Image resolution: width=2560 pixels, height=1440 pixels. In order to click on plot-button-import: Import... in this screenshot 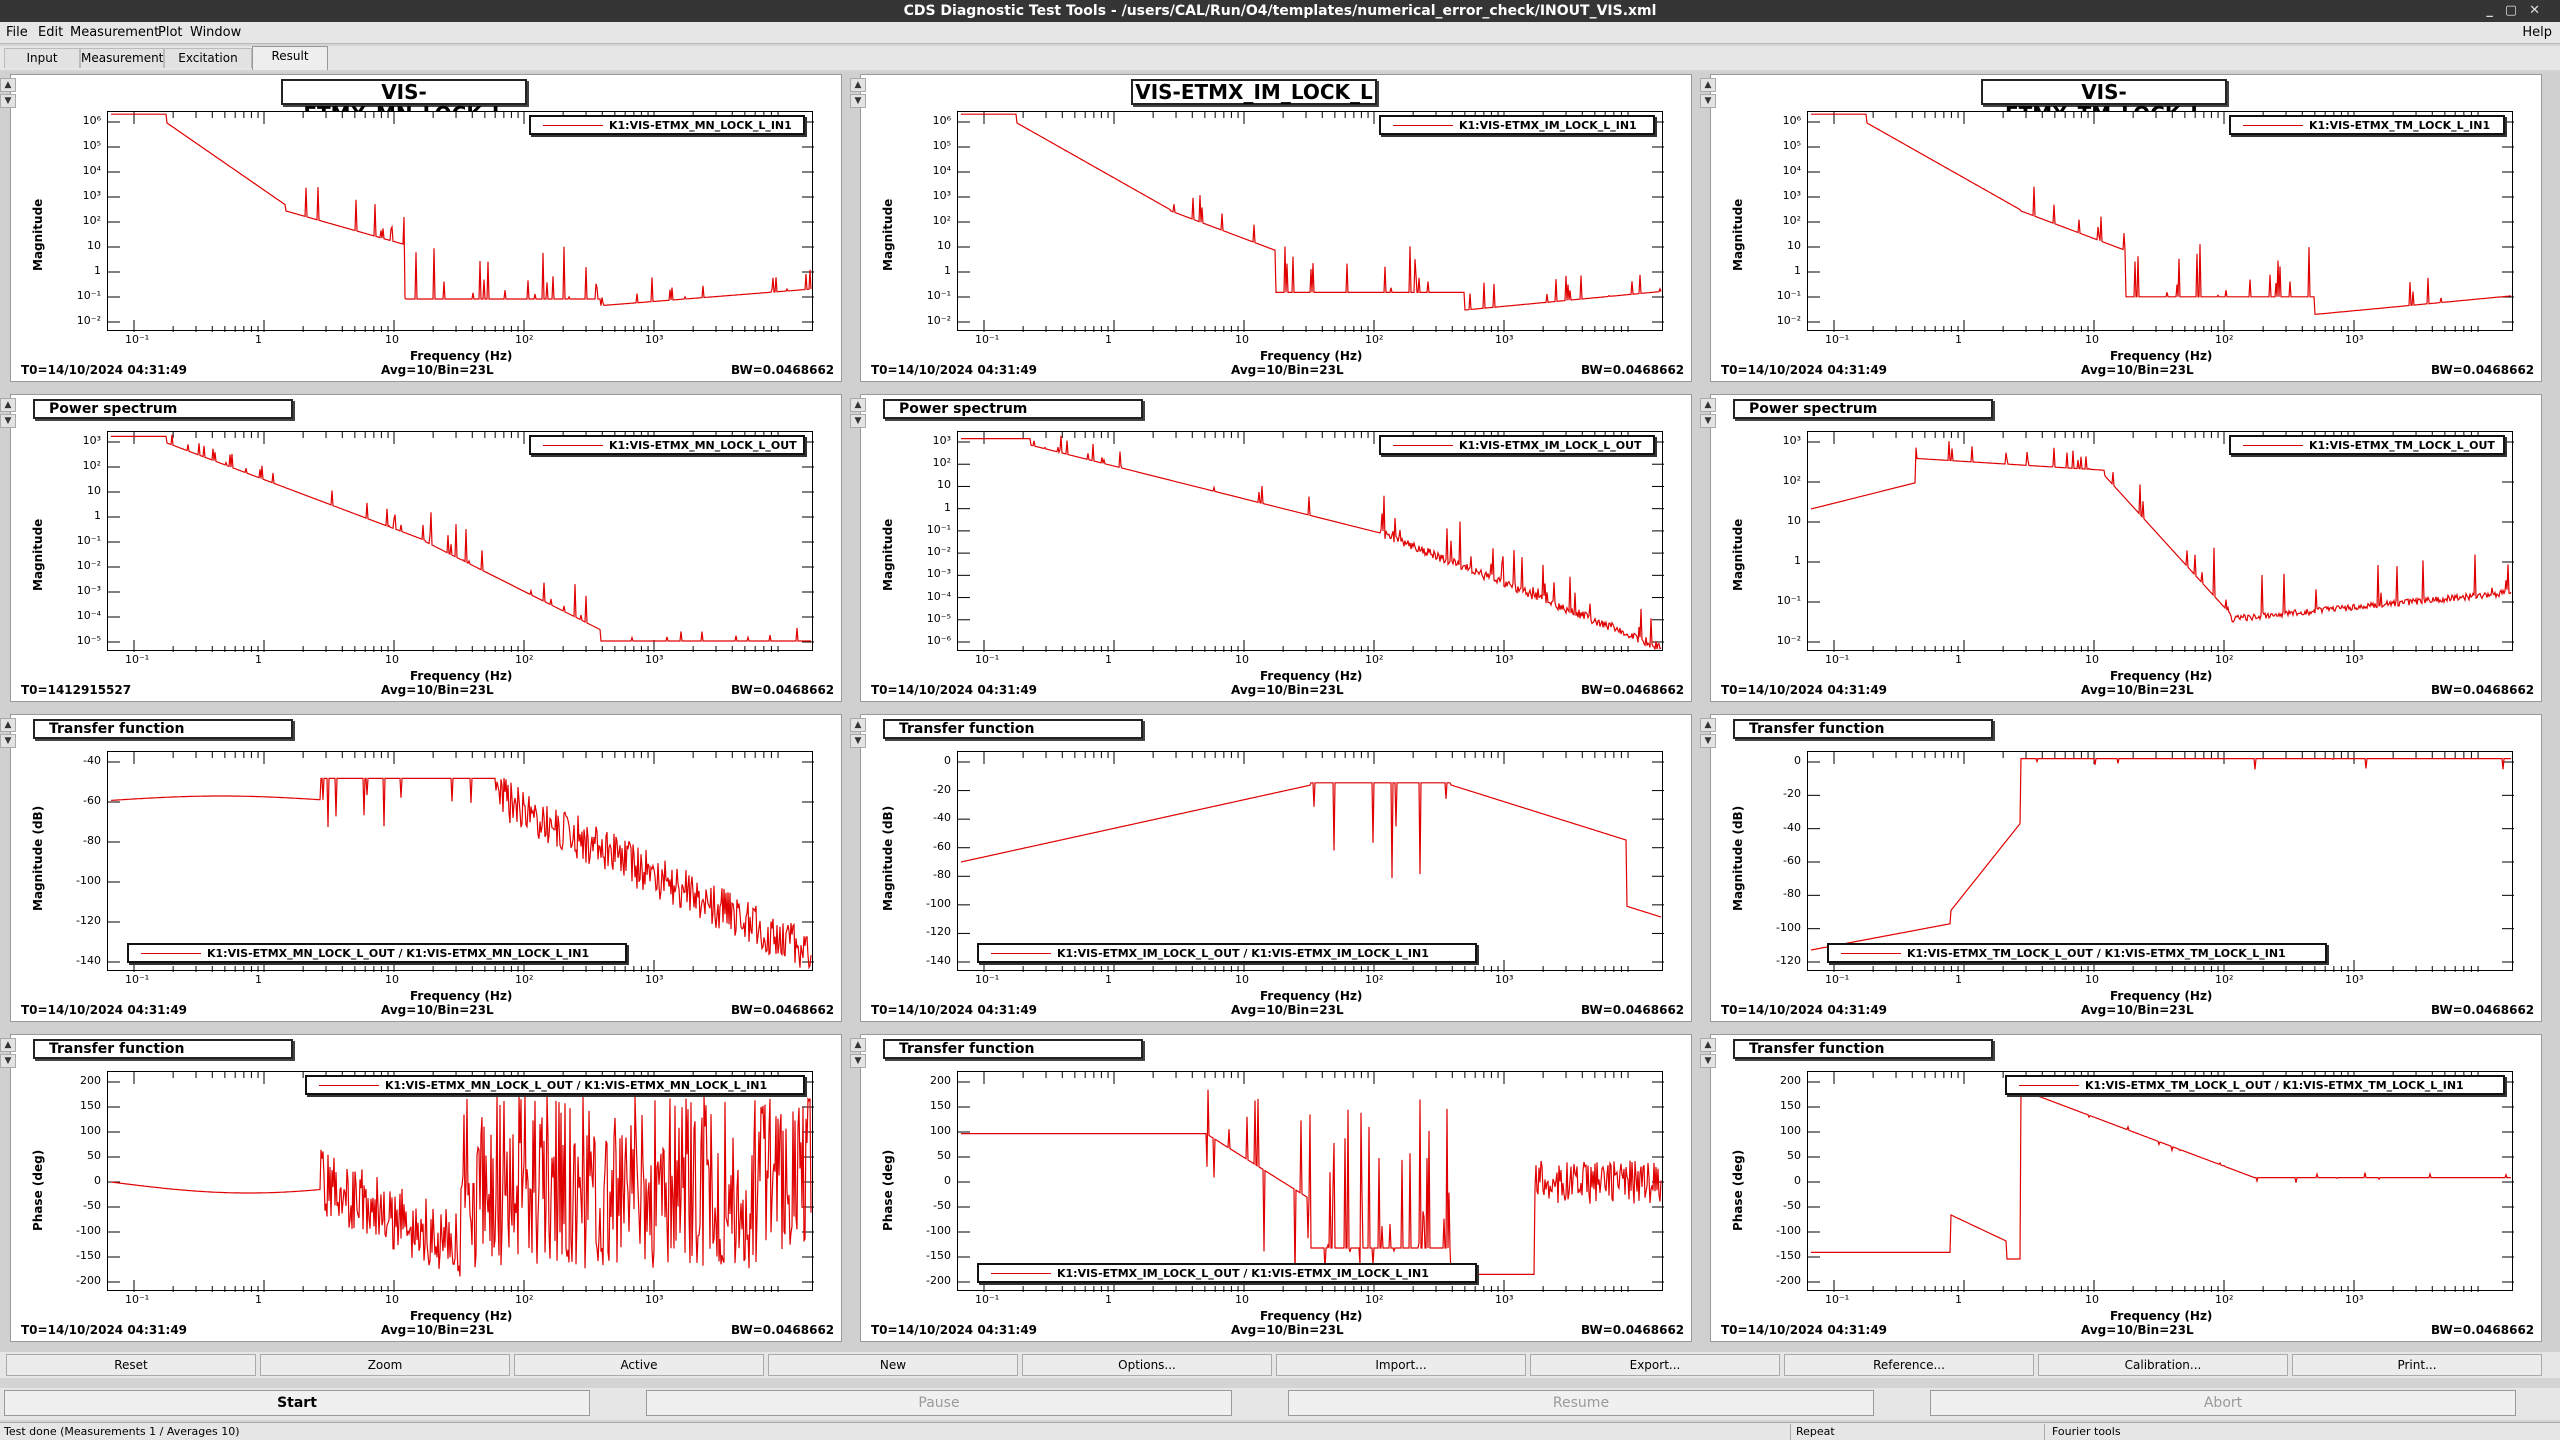, I will do `click(1401, 1365)`.